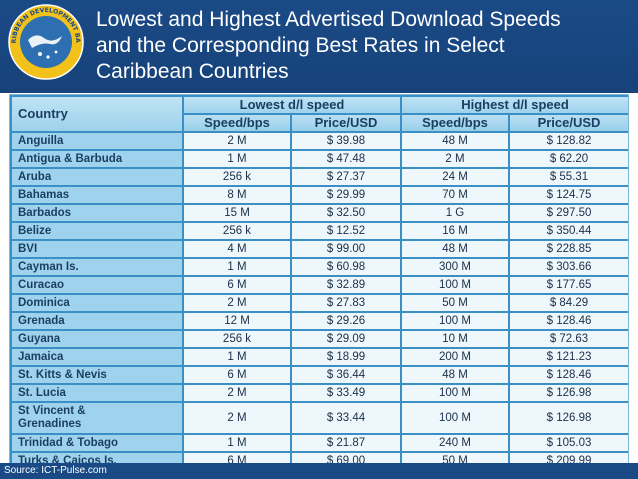 The image size is (638, 479). What do you see at coordinates (97, 114) in the screenshot?
I see `country-column-header: Country` at bounding box center [97, 114].